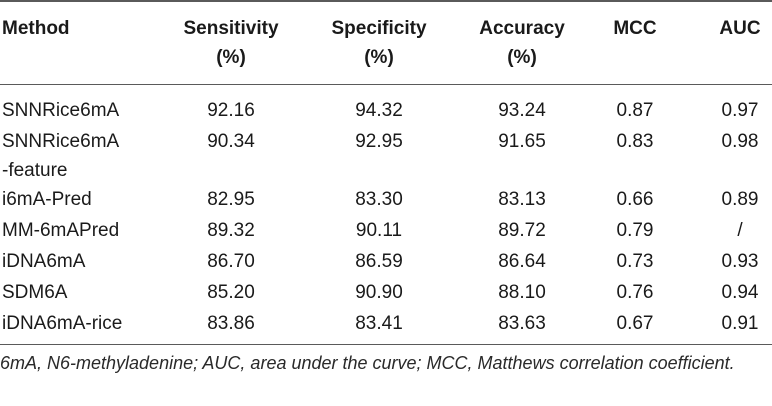  What do you see at coordinates (386, 1) in the screenshot?
I see `table-top-rule` at bounding box center [386, 1].